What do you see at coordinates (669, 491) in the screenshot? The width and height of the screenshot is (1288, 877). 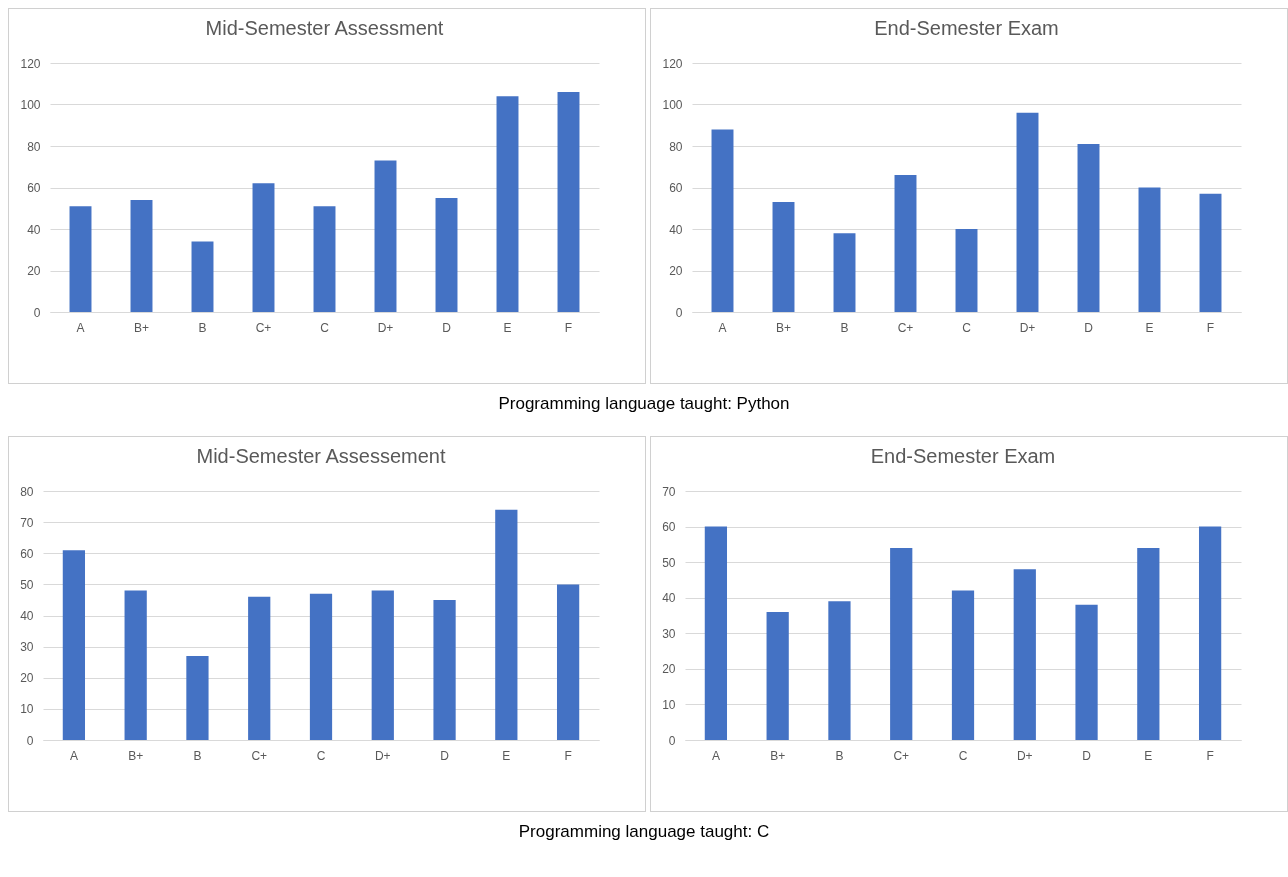 I see `y-tick-label: 70` at bounding box center [669, 491].